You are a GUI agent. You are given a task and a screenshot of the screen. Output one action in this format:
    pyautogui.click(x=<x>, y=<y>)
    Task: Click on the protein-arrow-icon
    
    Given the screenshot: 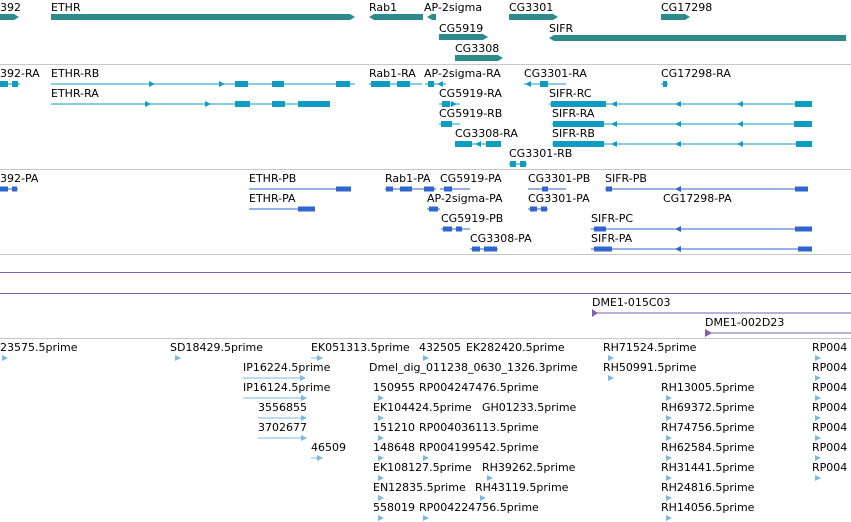 What is the action you would take?
    pyautogui.click(x=678, y=229)
    